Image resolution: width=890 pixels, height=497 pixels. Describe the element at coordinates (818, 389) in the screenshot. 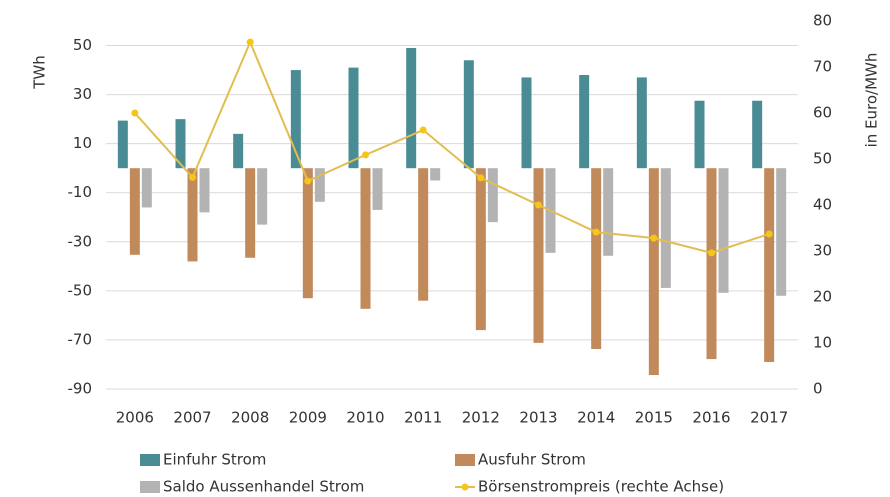

I see `y2-tick-label: 0` at that location.